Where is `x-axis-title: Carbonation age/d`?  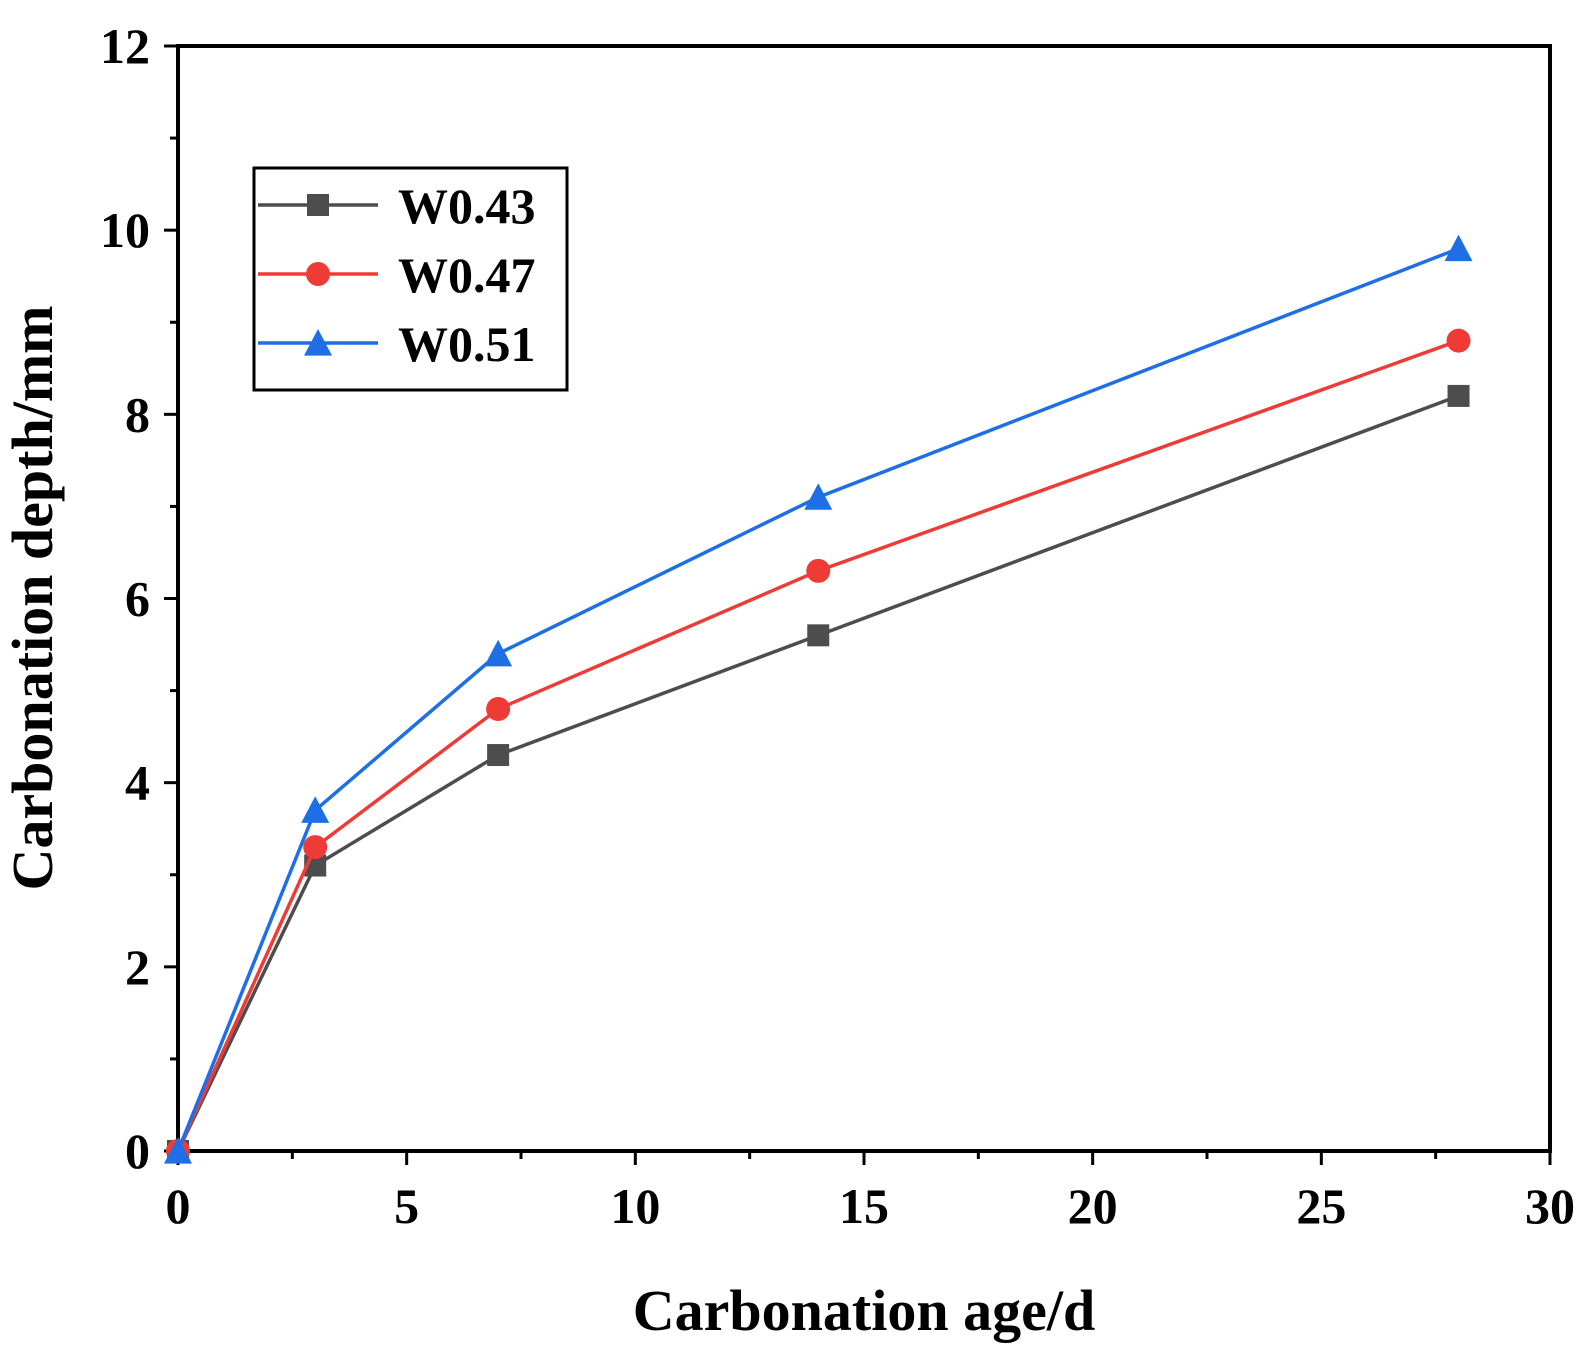
x-axis-title: Carbonation age/d is located at coordinates (864, 1310).